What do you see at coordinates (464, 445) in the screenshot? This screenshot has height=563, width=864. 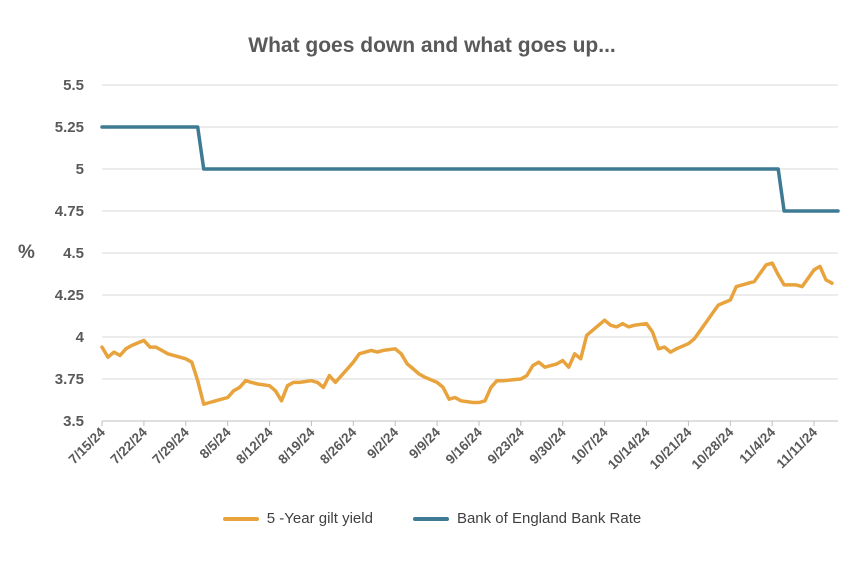 I see `x-tick-label: 9/16/24` at bounding box center [464, 445].